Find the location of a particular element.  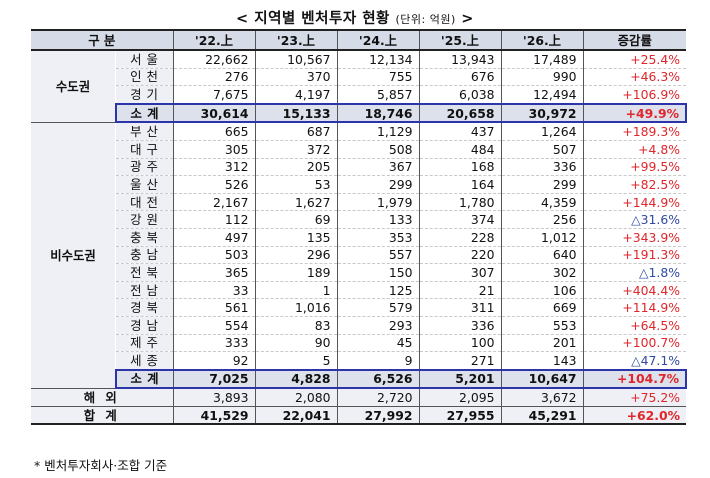

unit-label: (단위: 억원) is located at coordinates (425, 19).